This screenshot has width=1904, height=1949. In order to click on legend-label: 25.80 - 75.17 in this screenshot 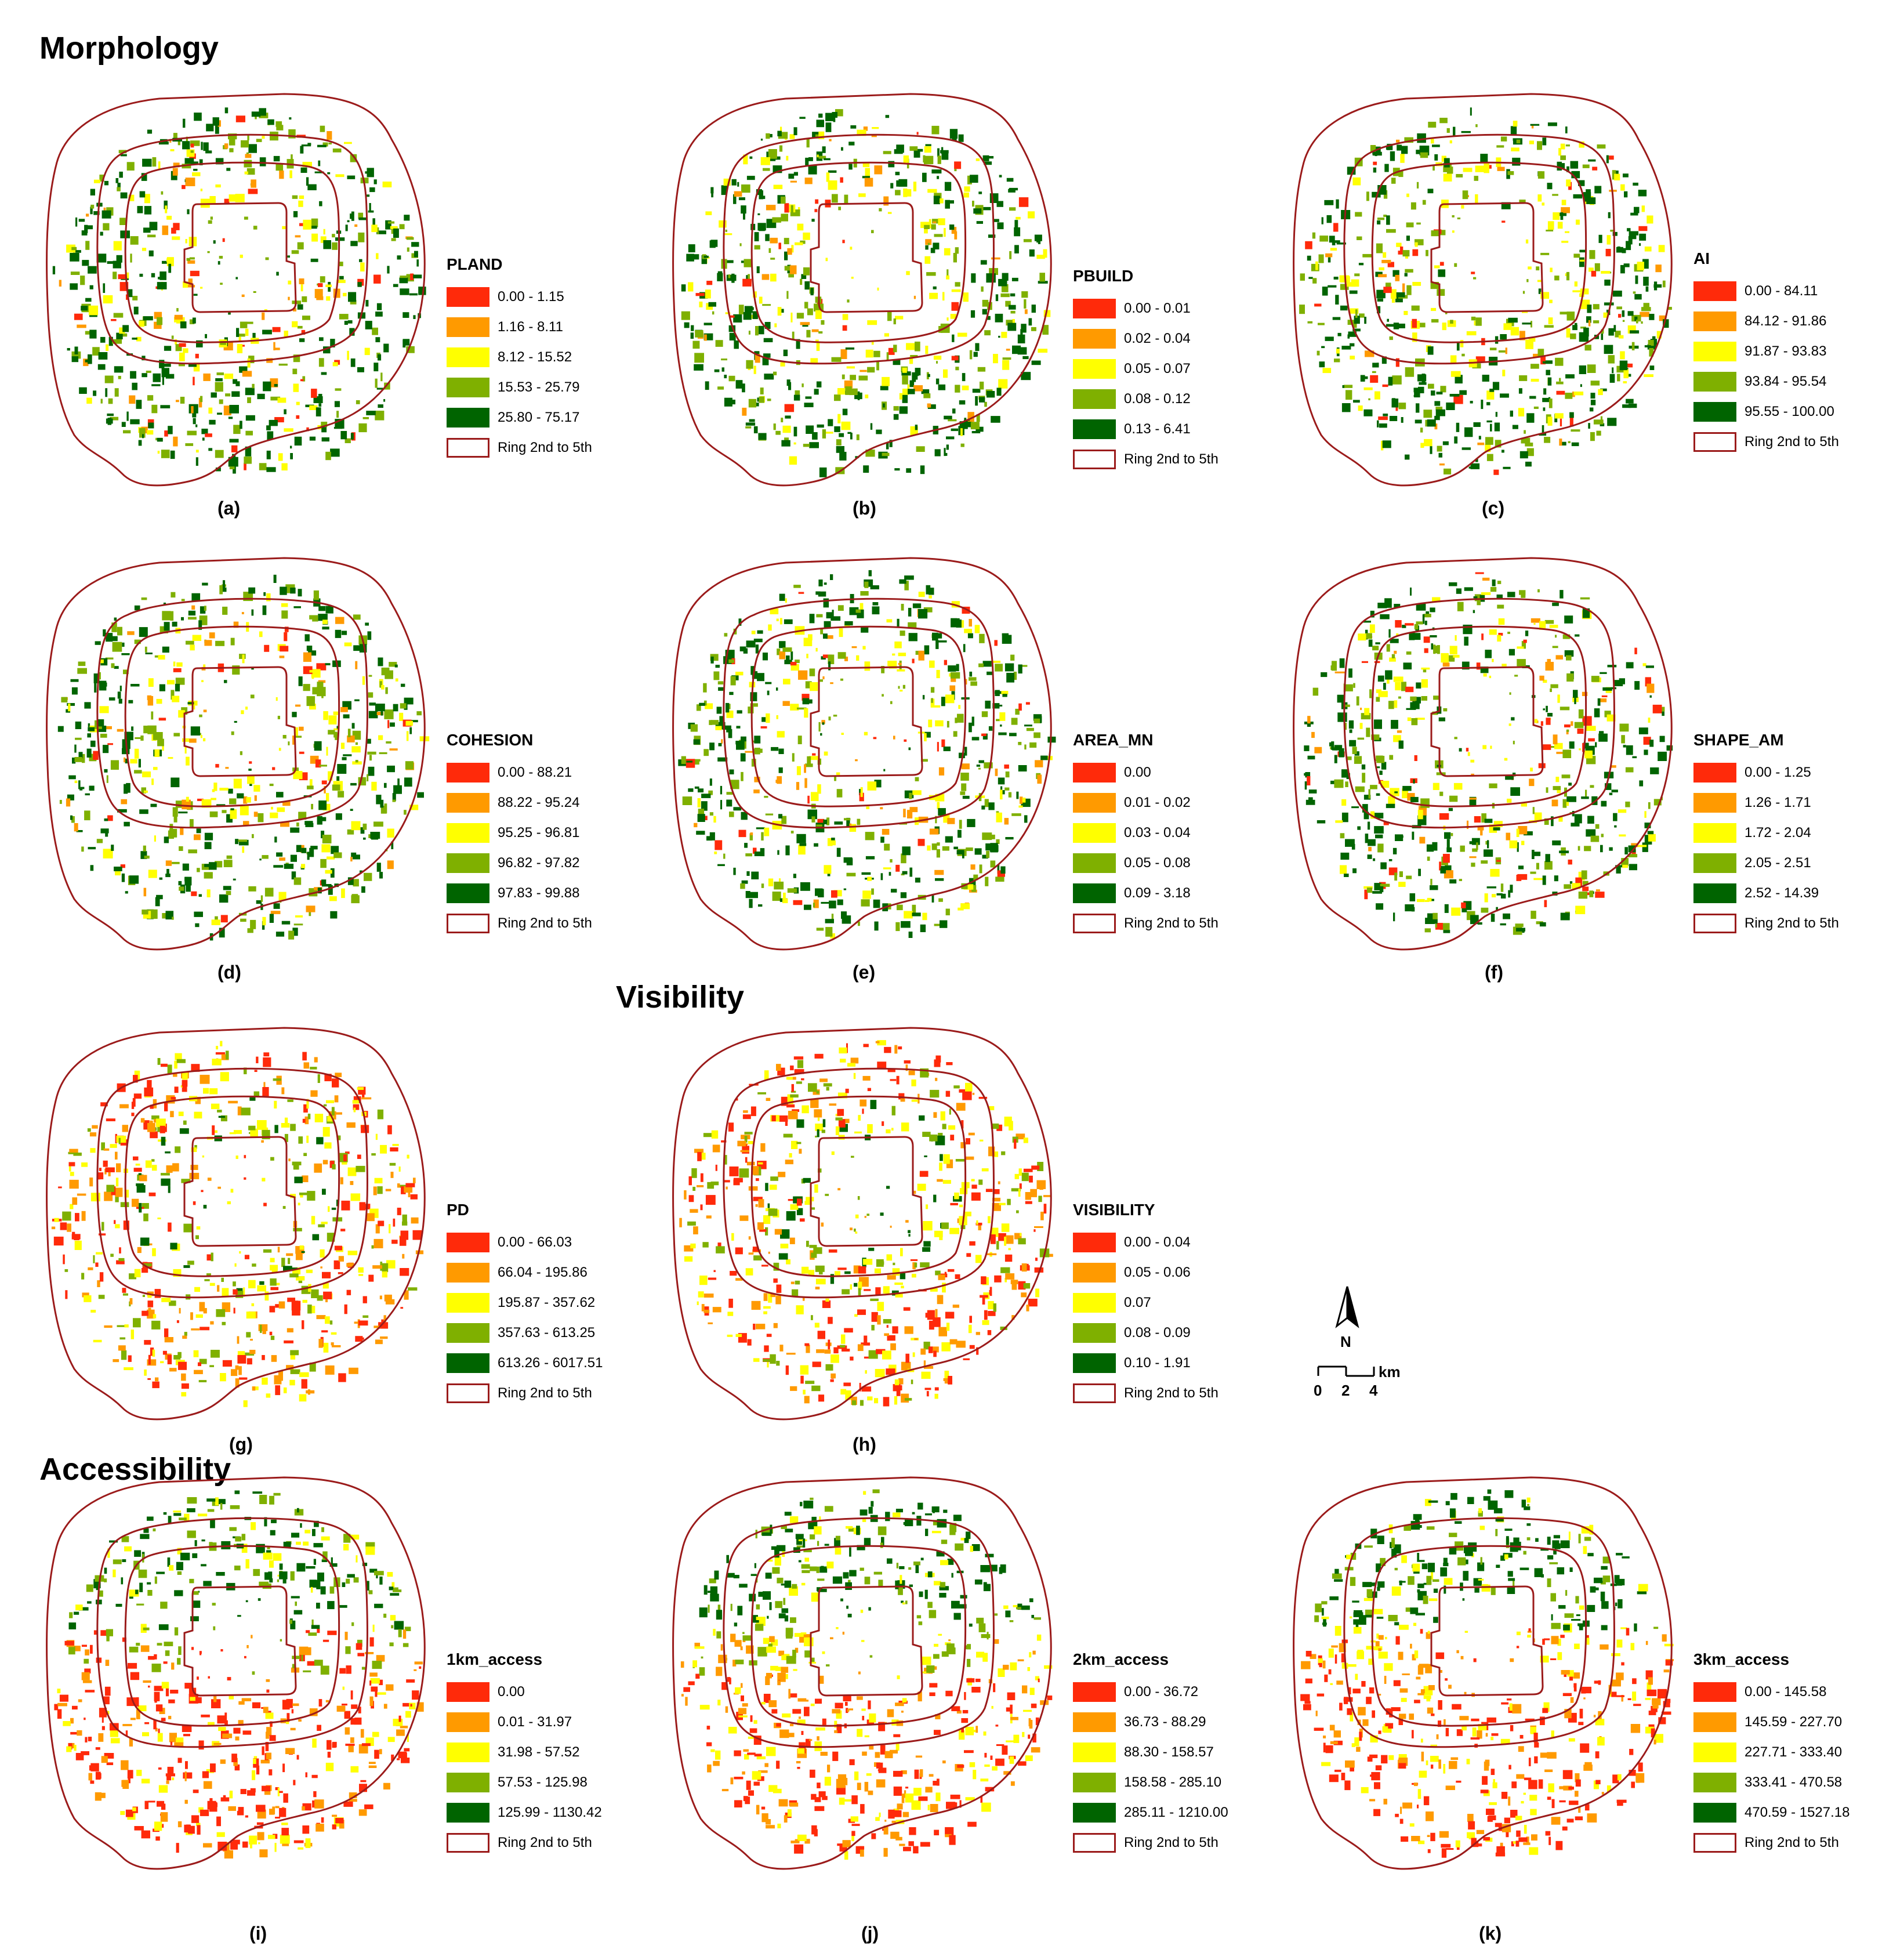, I will do `click(539, 417)`.